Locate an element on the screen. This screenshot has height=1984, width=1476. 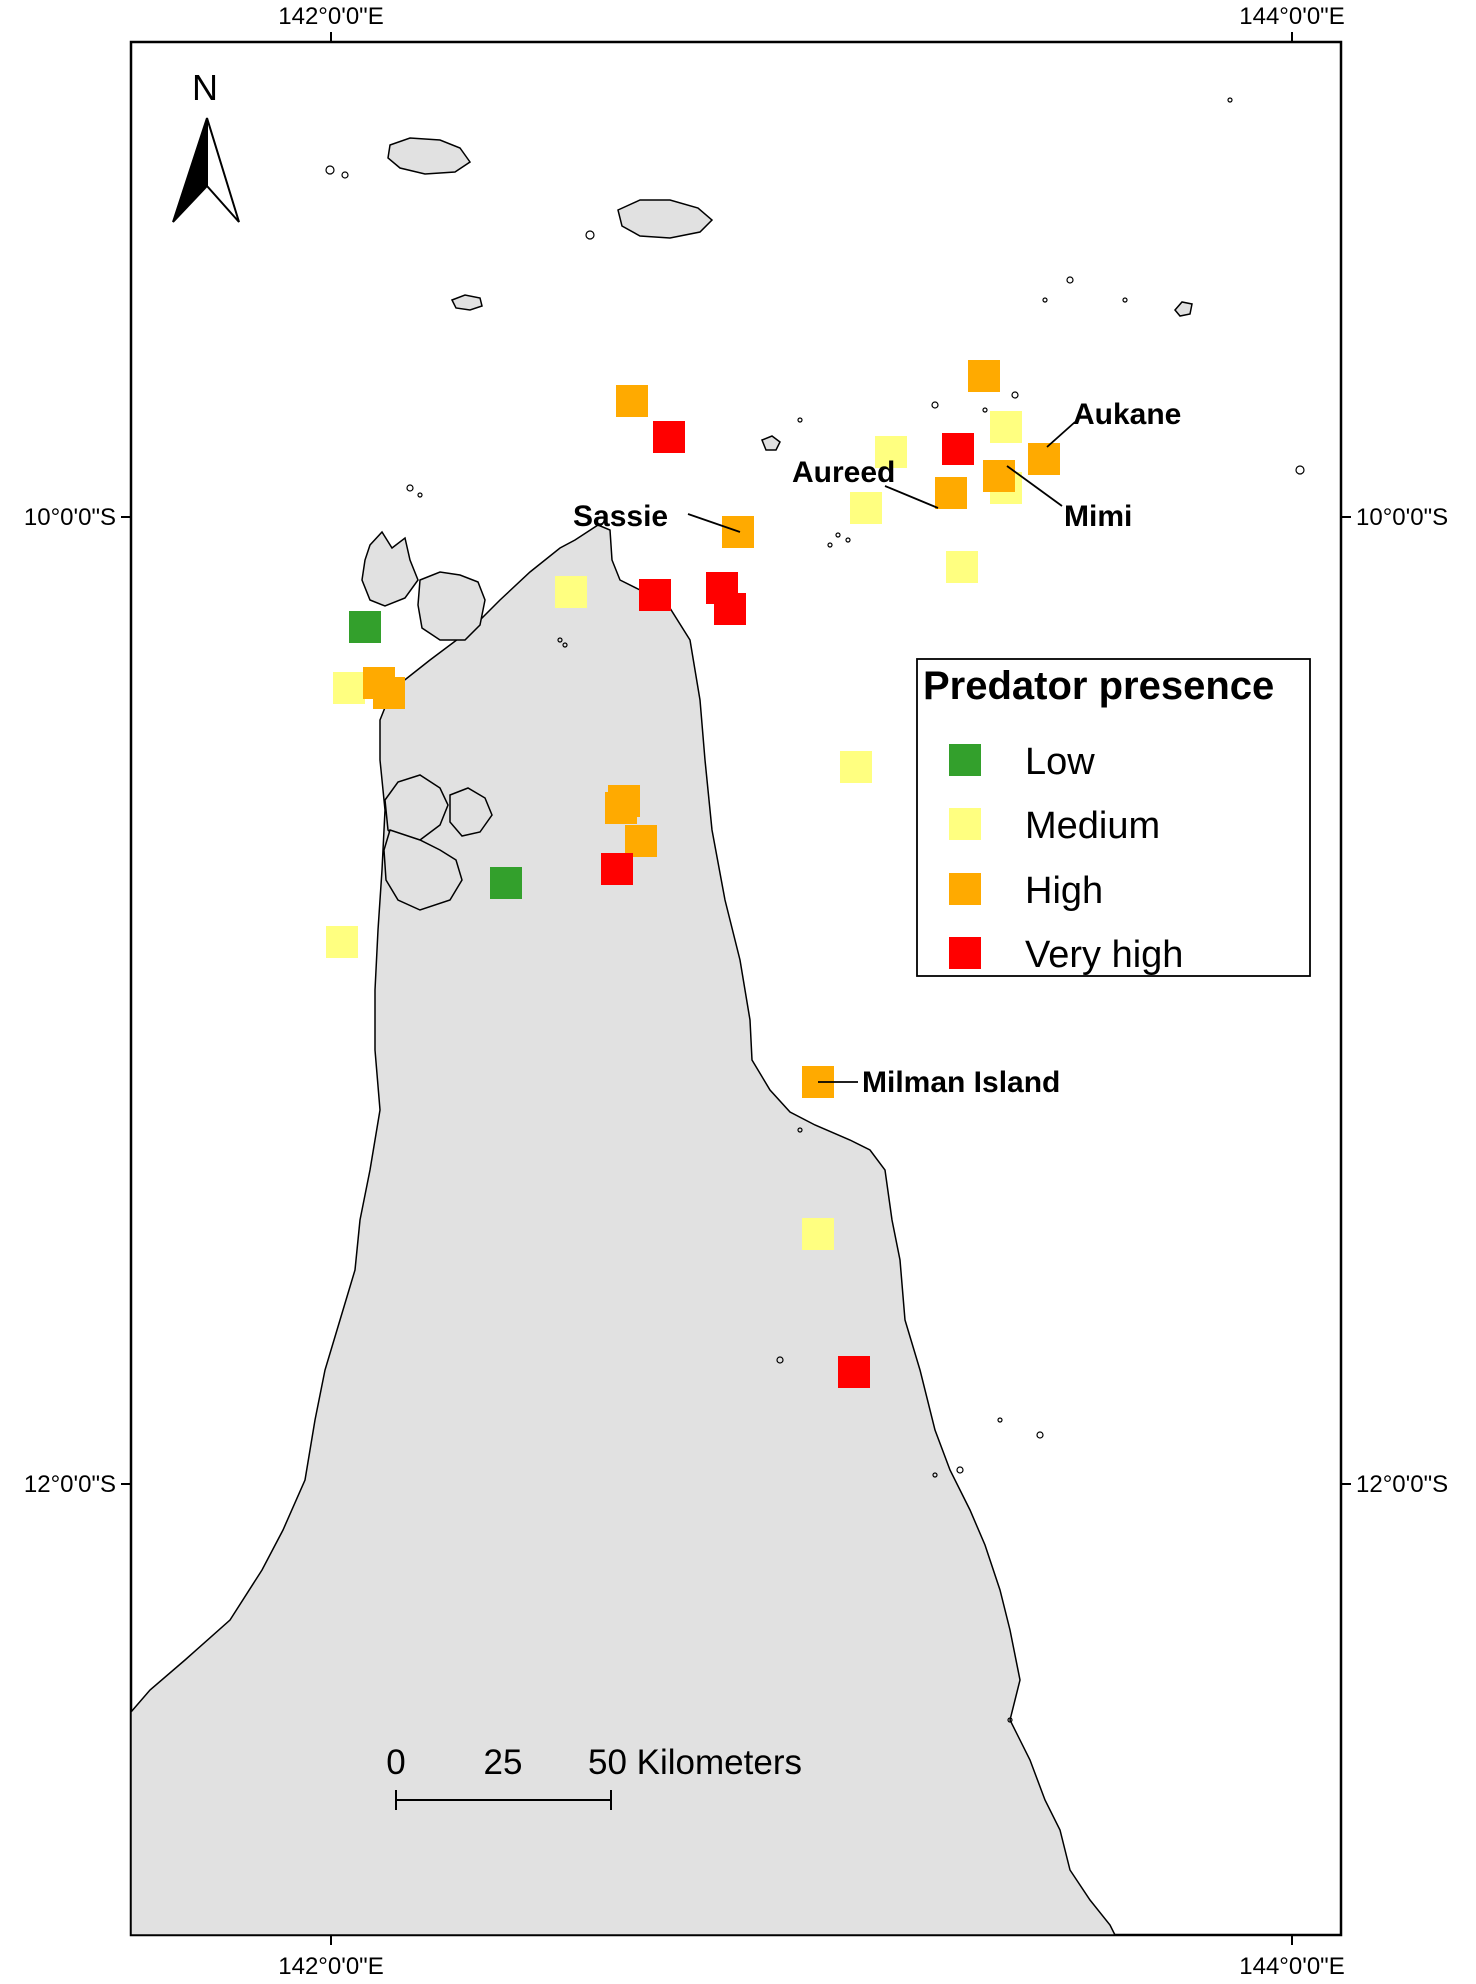
lat-label-right-12: 12°0'0"S is located at coordinates (1402, 1484).